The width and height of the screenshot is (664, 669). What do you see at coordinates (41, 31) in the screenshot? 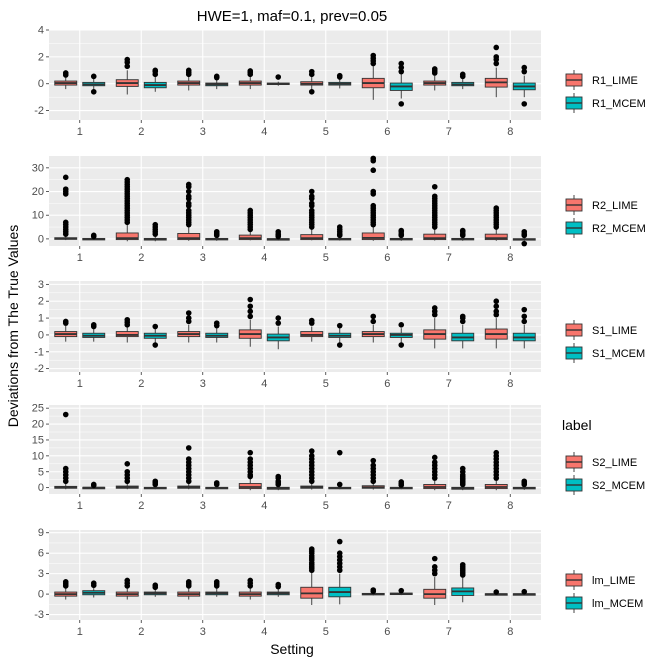
I see `y-tick-label: 4` at bounding box center [41, 31].